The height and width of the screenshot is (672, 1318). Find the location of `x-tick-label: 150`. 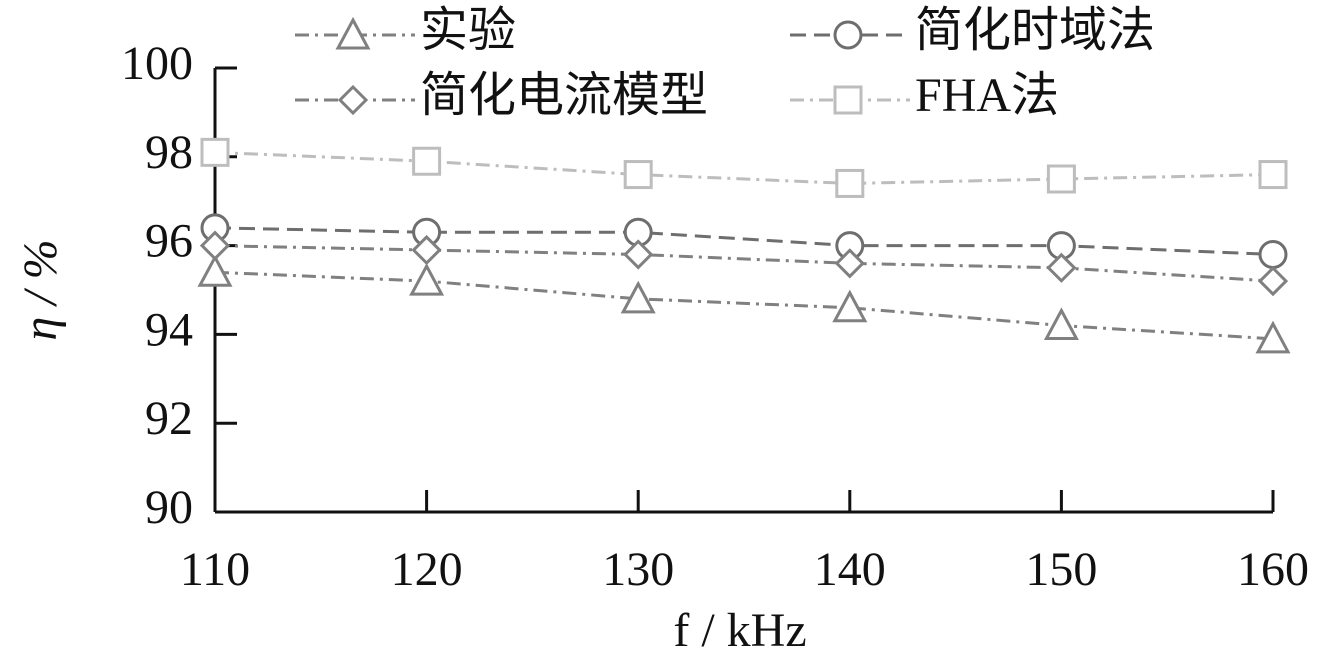

x-tick-label: 150 is located at coordinates (1061, 569).